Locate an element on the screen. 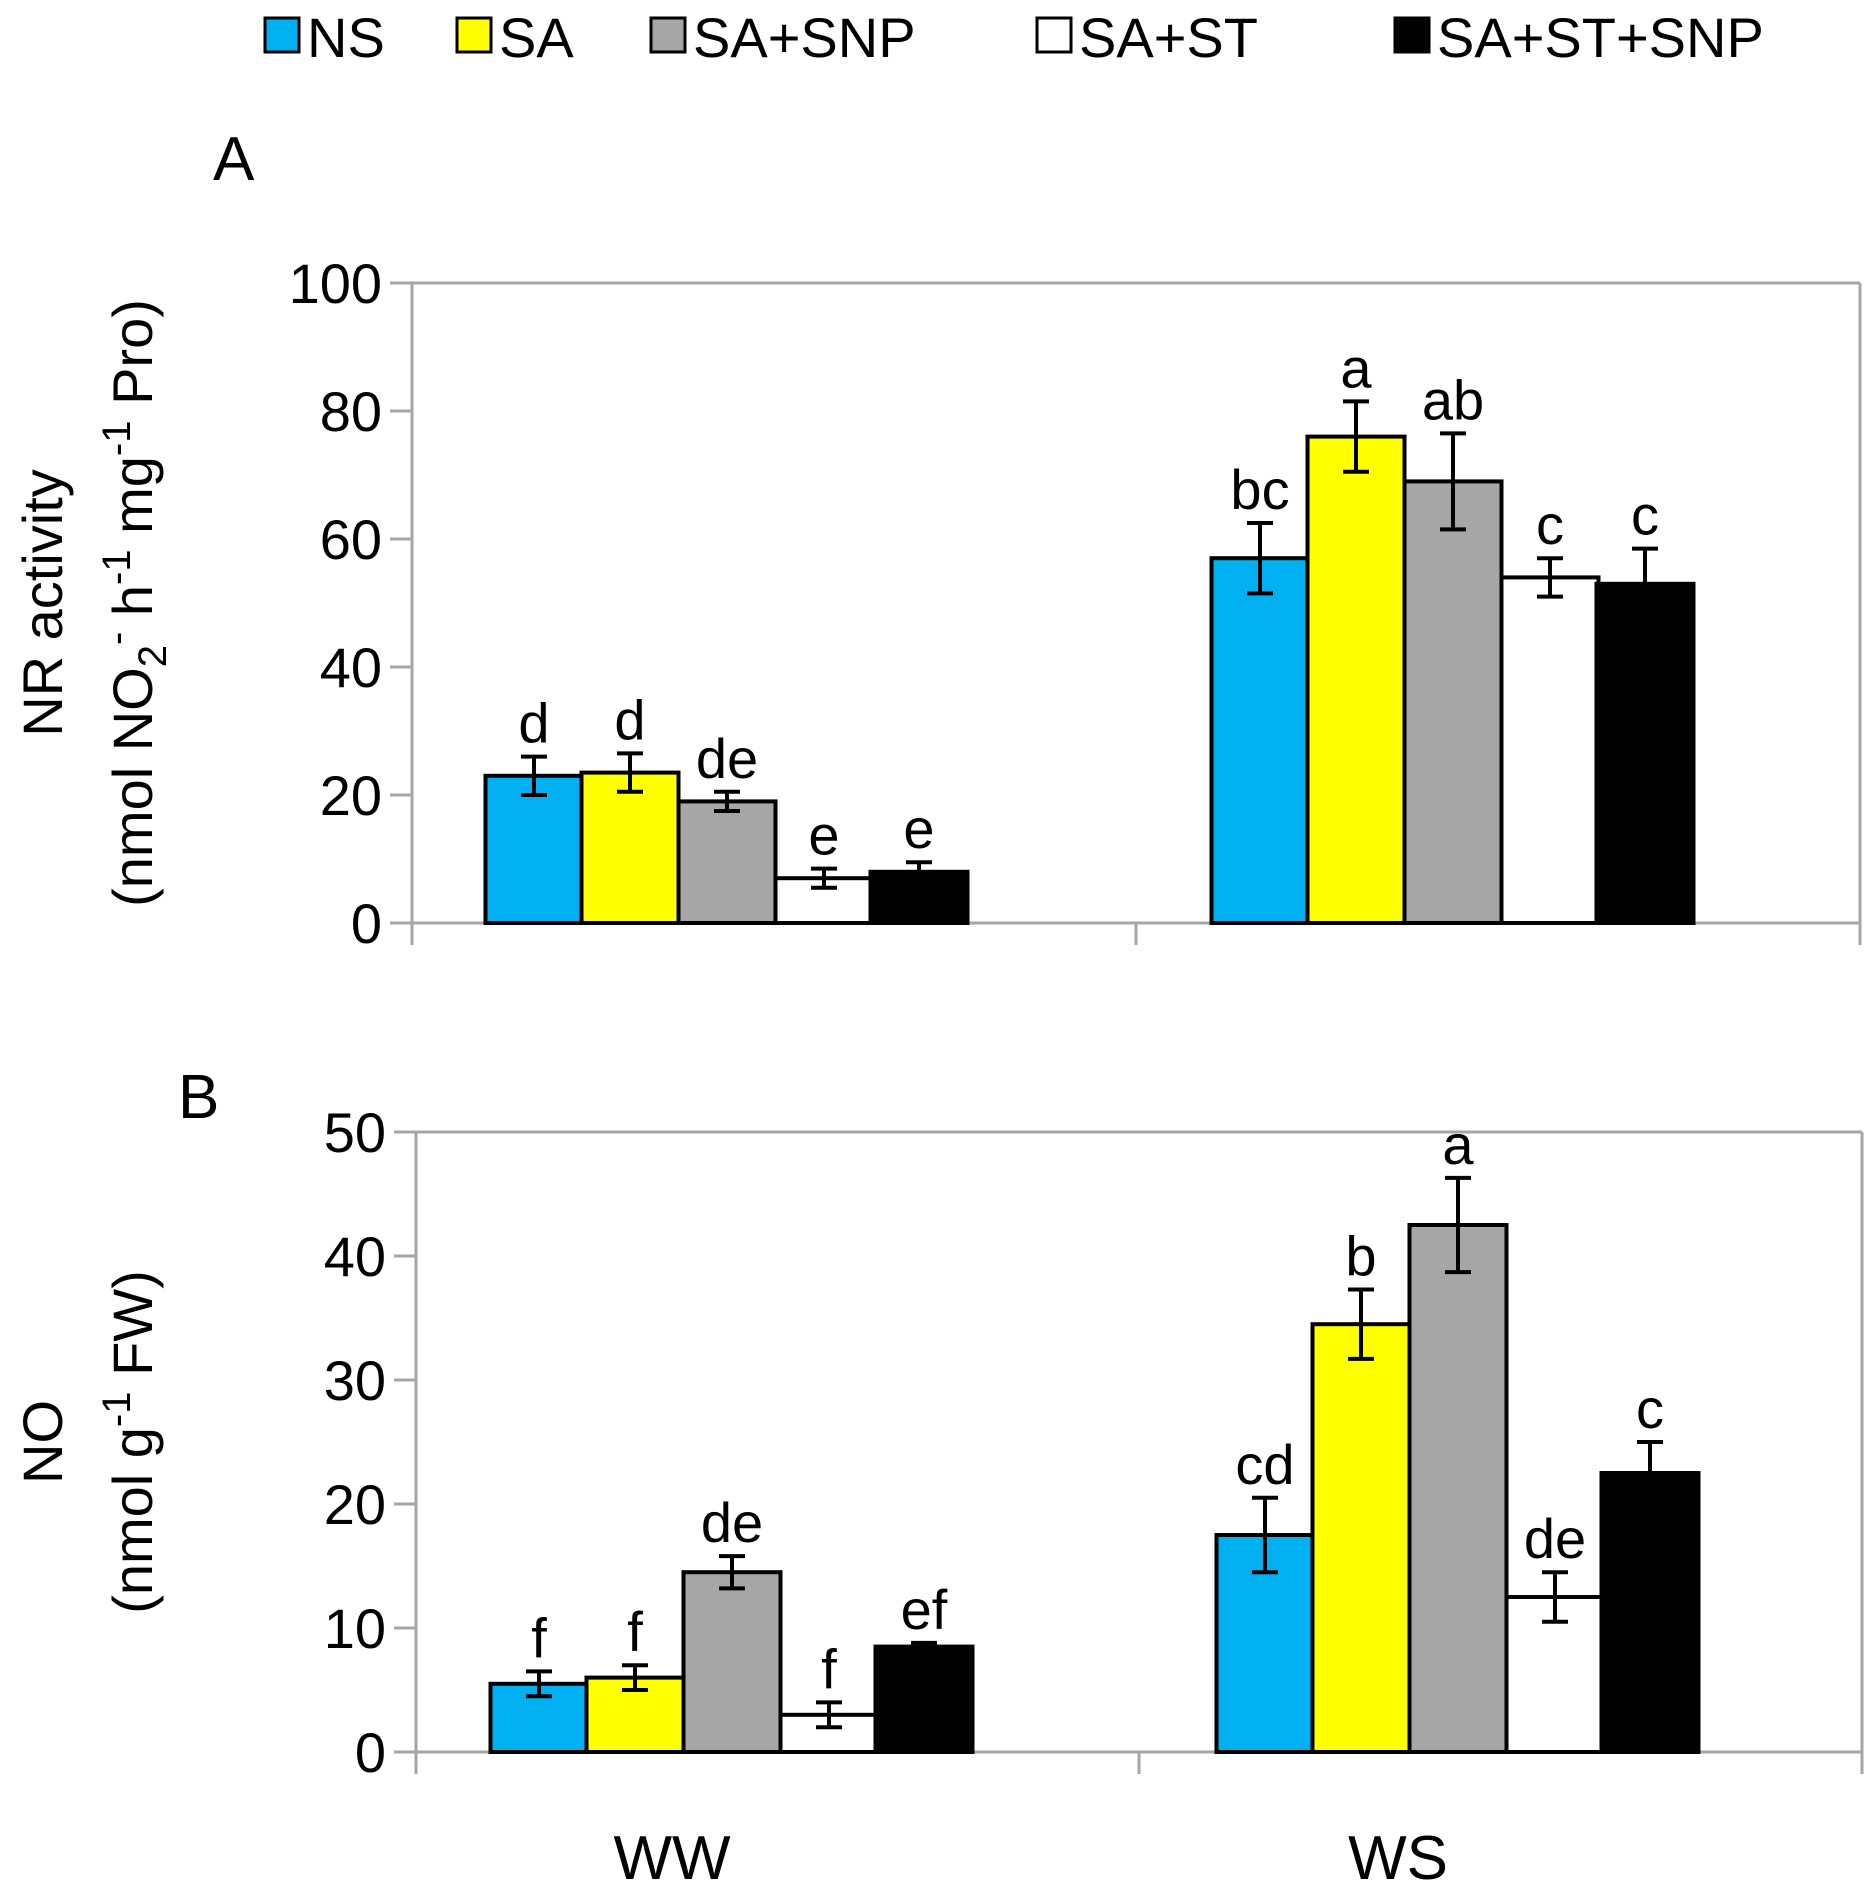 The height and width of the screenshot is (1899, 1867). panel-label: A is located at coordinates (234, 159).